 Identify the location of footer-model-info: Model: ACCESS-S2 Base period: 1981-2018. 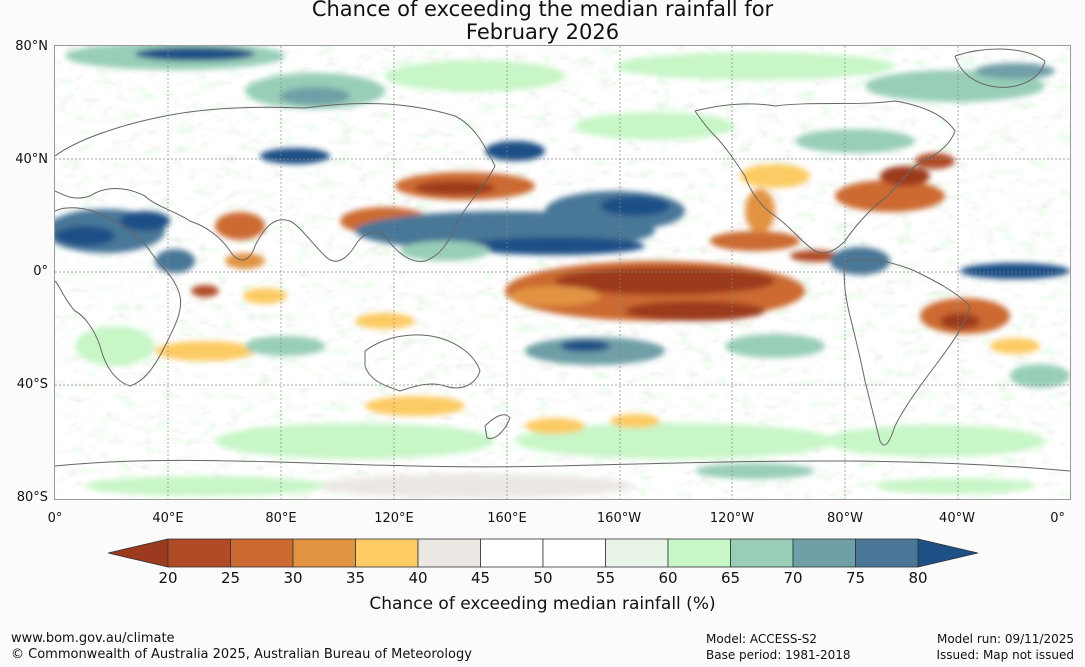
(778, 647).